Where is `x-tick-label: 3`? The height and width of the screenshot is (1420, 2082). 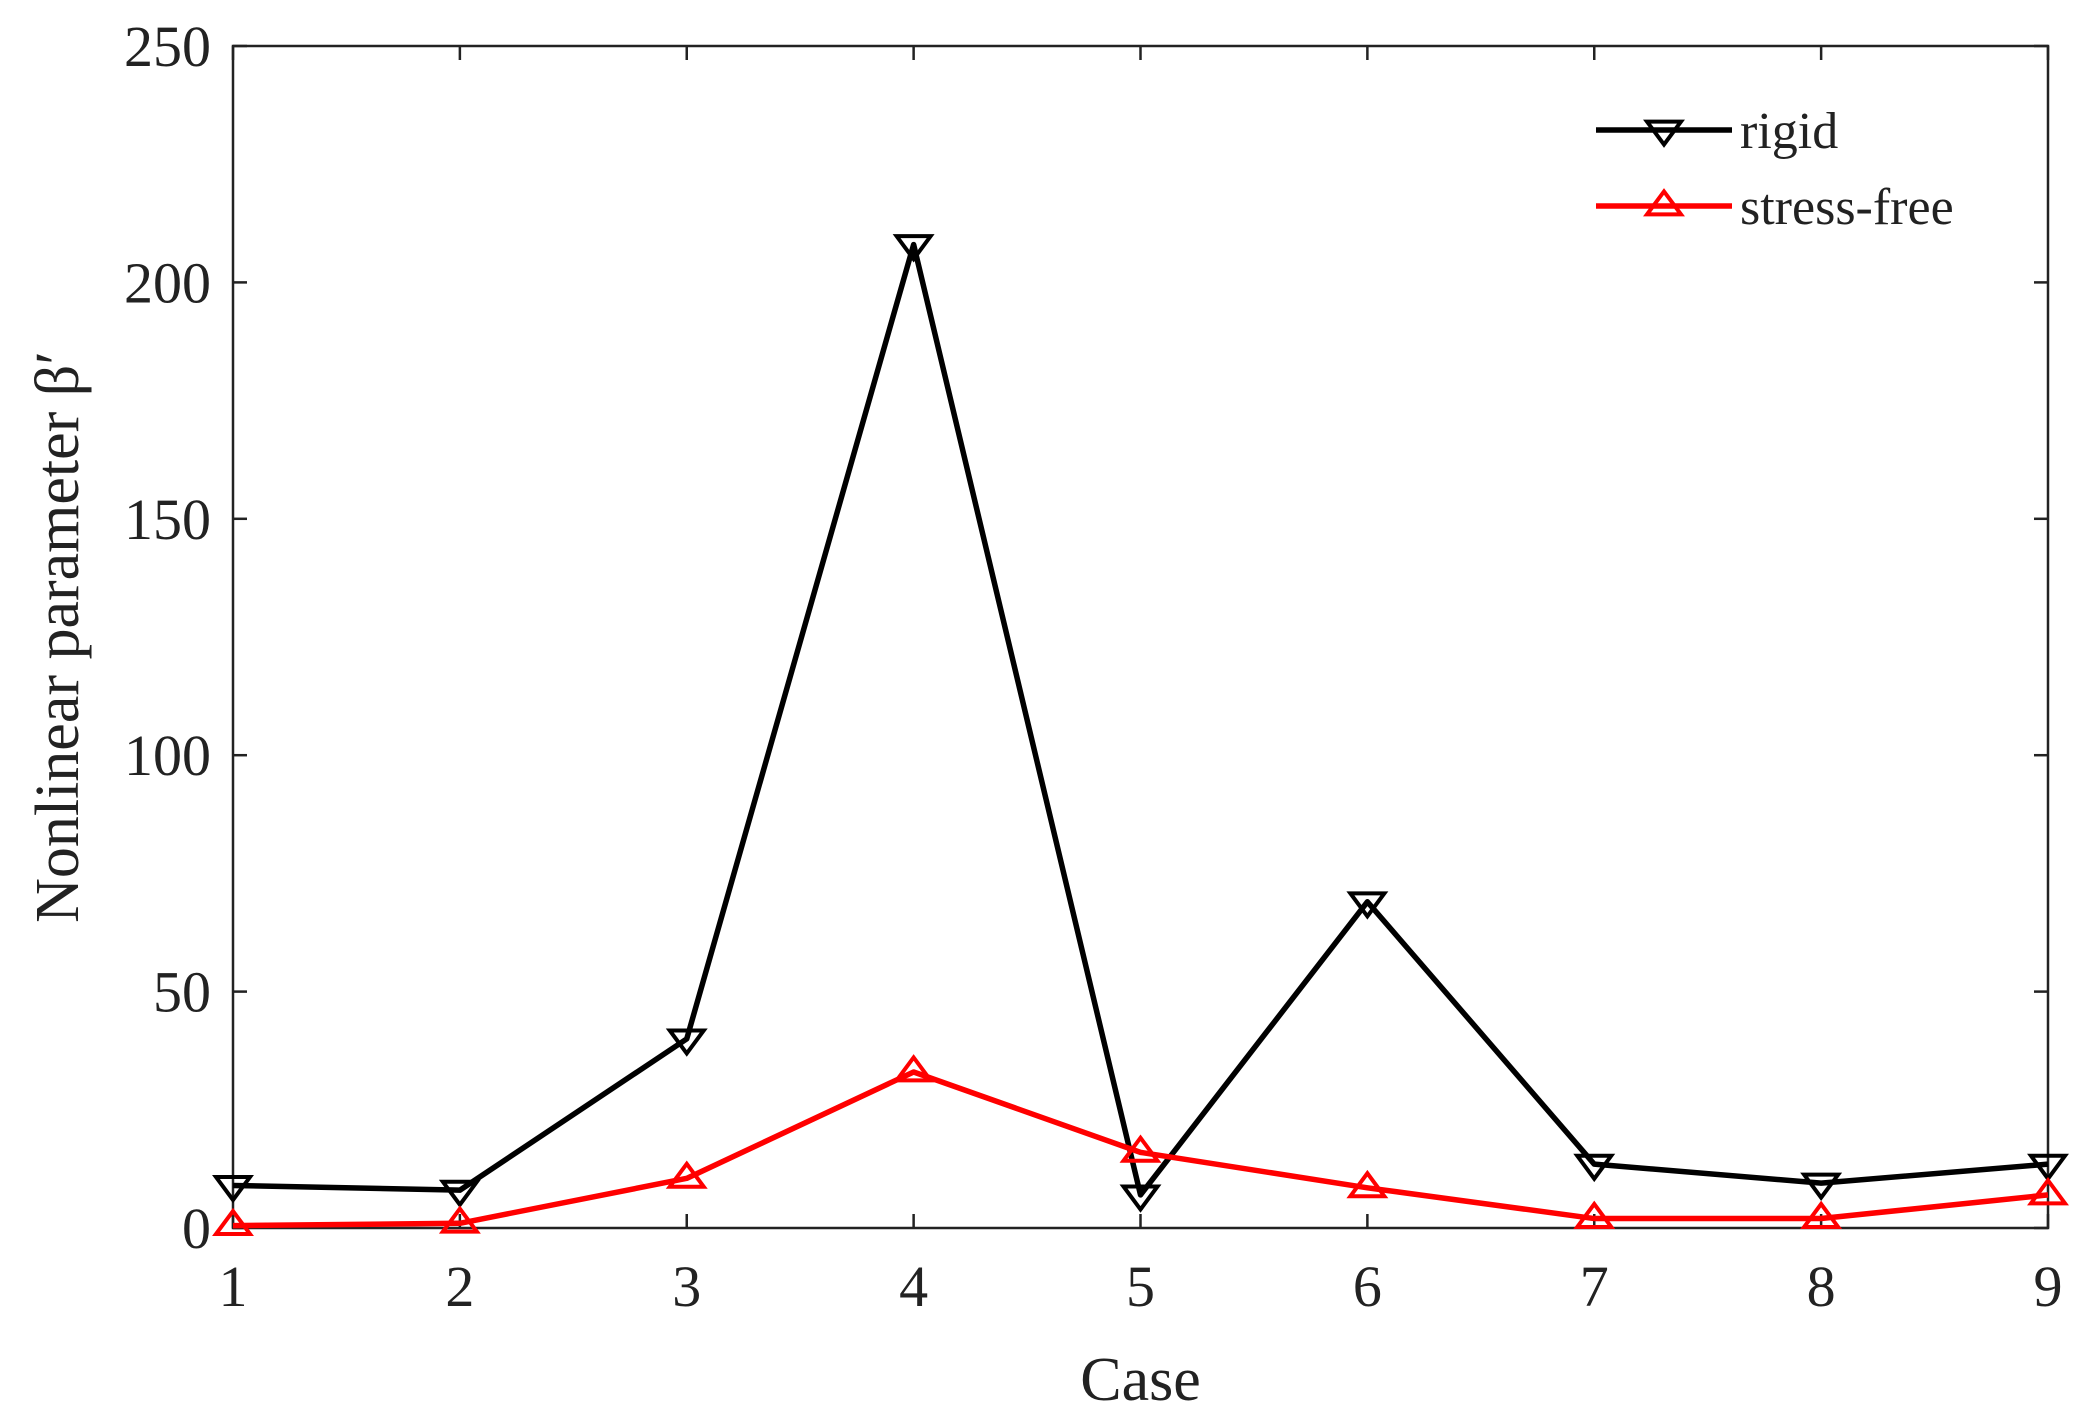
x-tick-label: 3 is located at coordinates (686, 1286).